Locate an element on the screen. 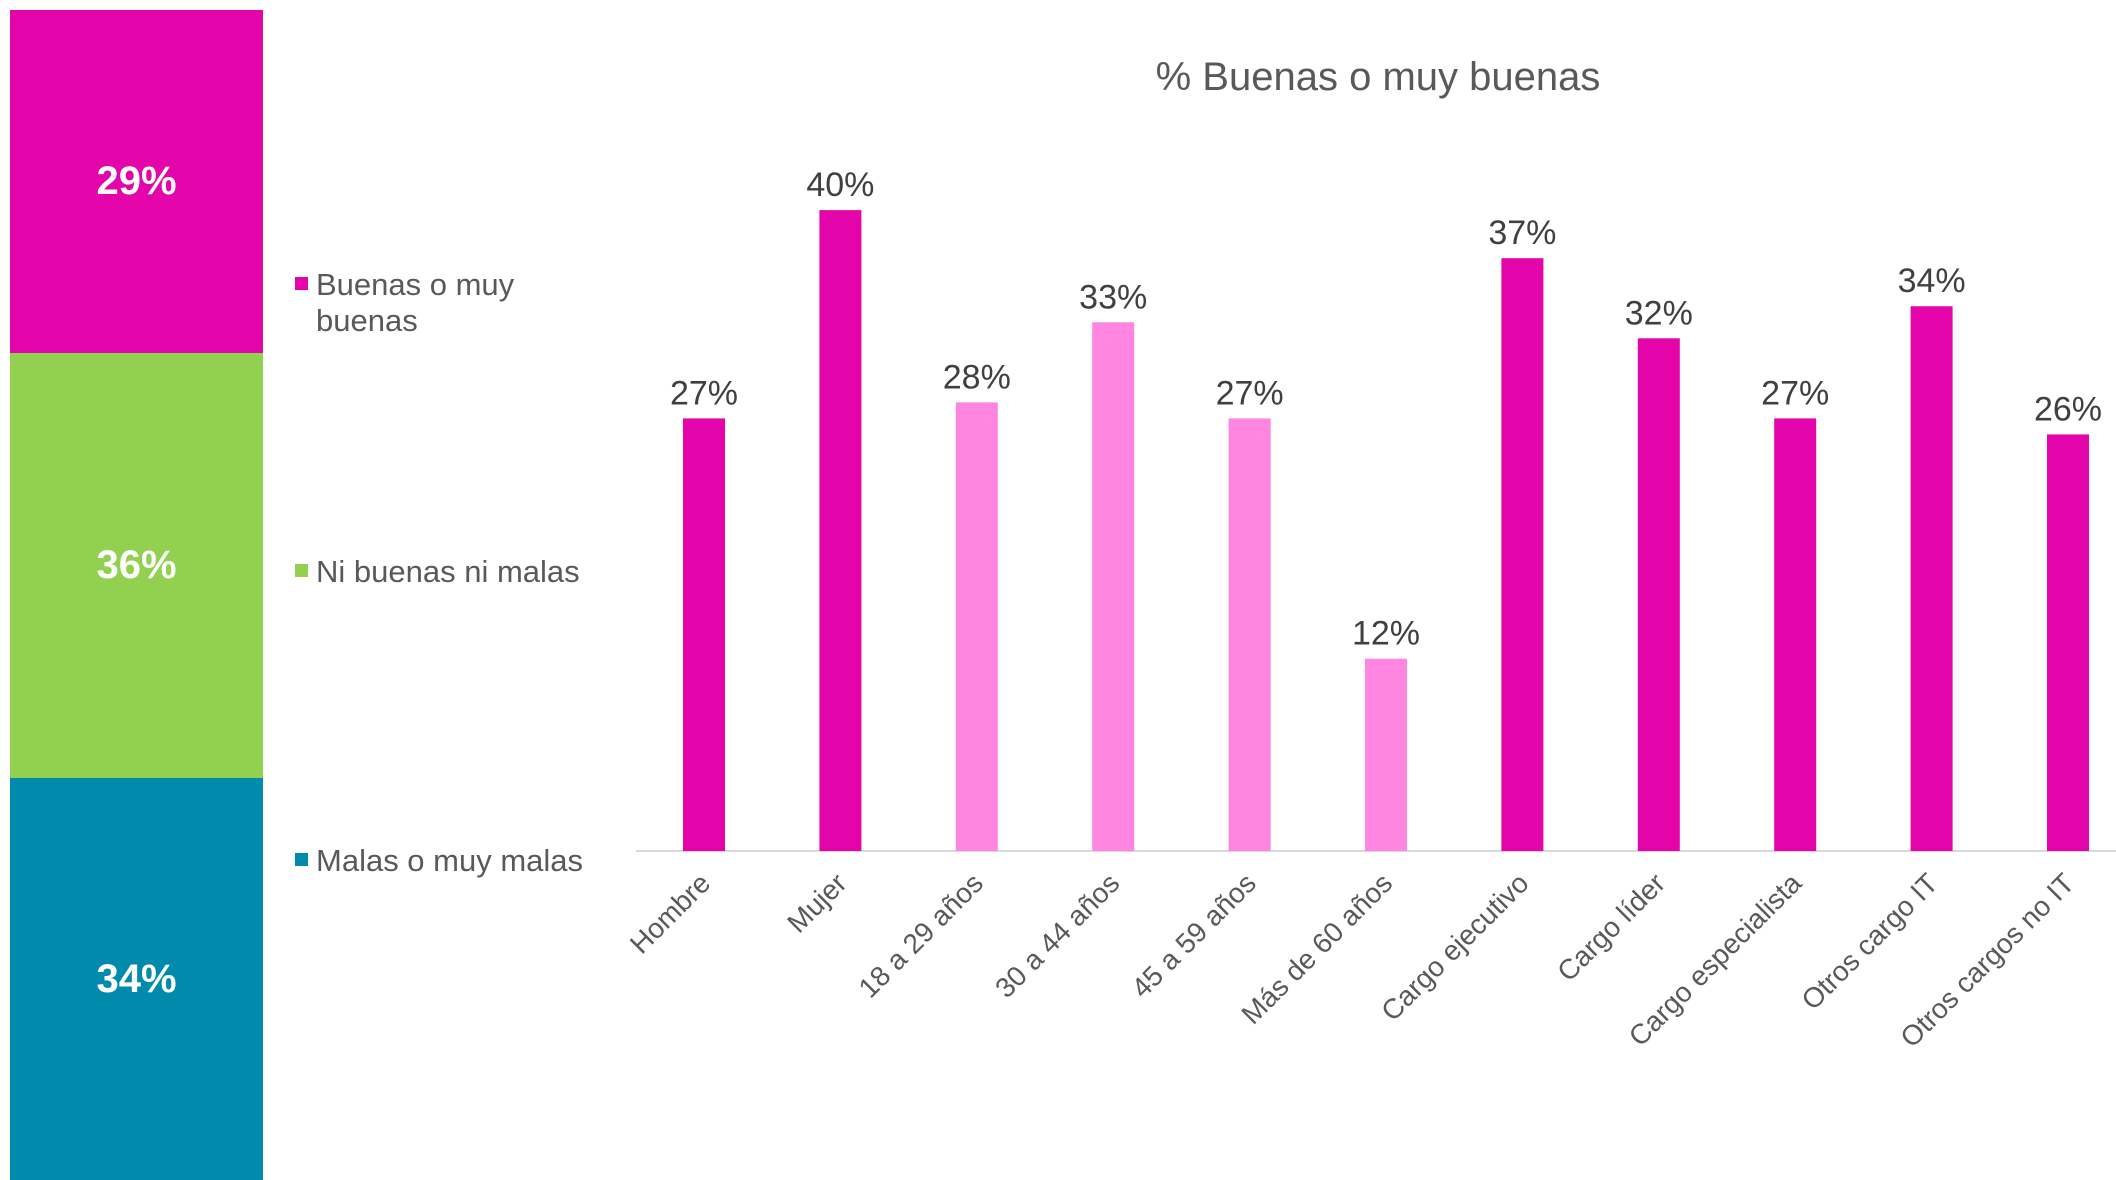  data-label-4: 27% is located at coordinates (1250, 393).